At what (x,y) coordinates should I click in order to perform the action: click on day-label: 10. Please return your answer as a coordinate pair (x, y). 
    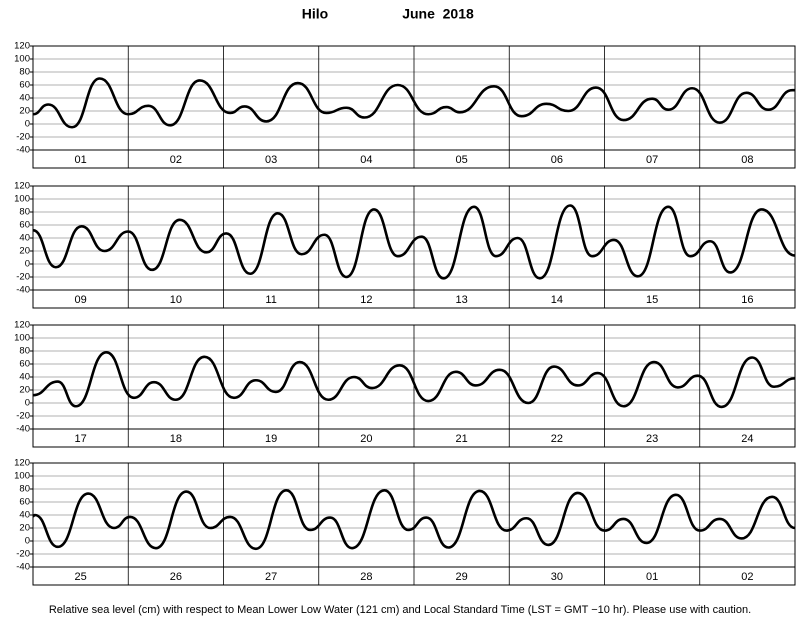
    Looking at the image, I should click on (176, 300).